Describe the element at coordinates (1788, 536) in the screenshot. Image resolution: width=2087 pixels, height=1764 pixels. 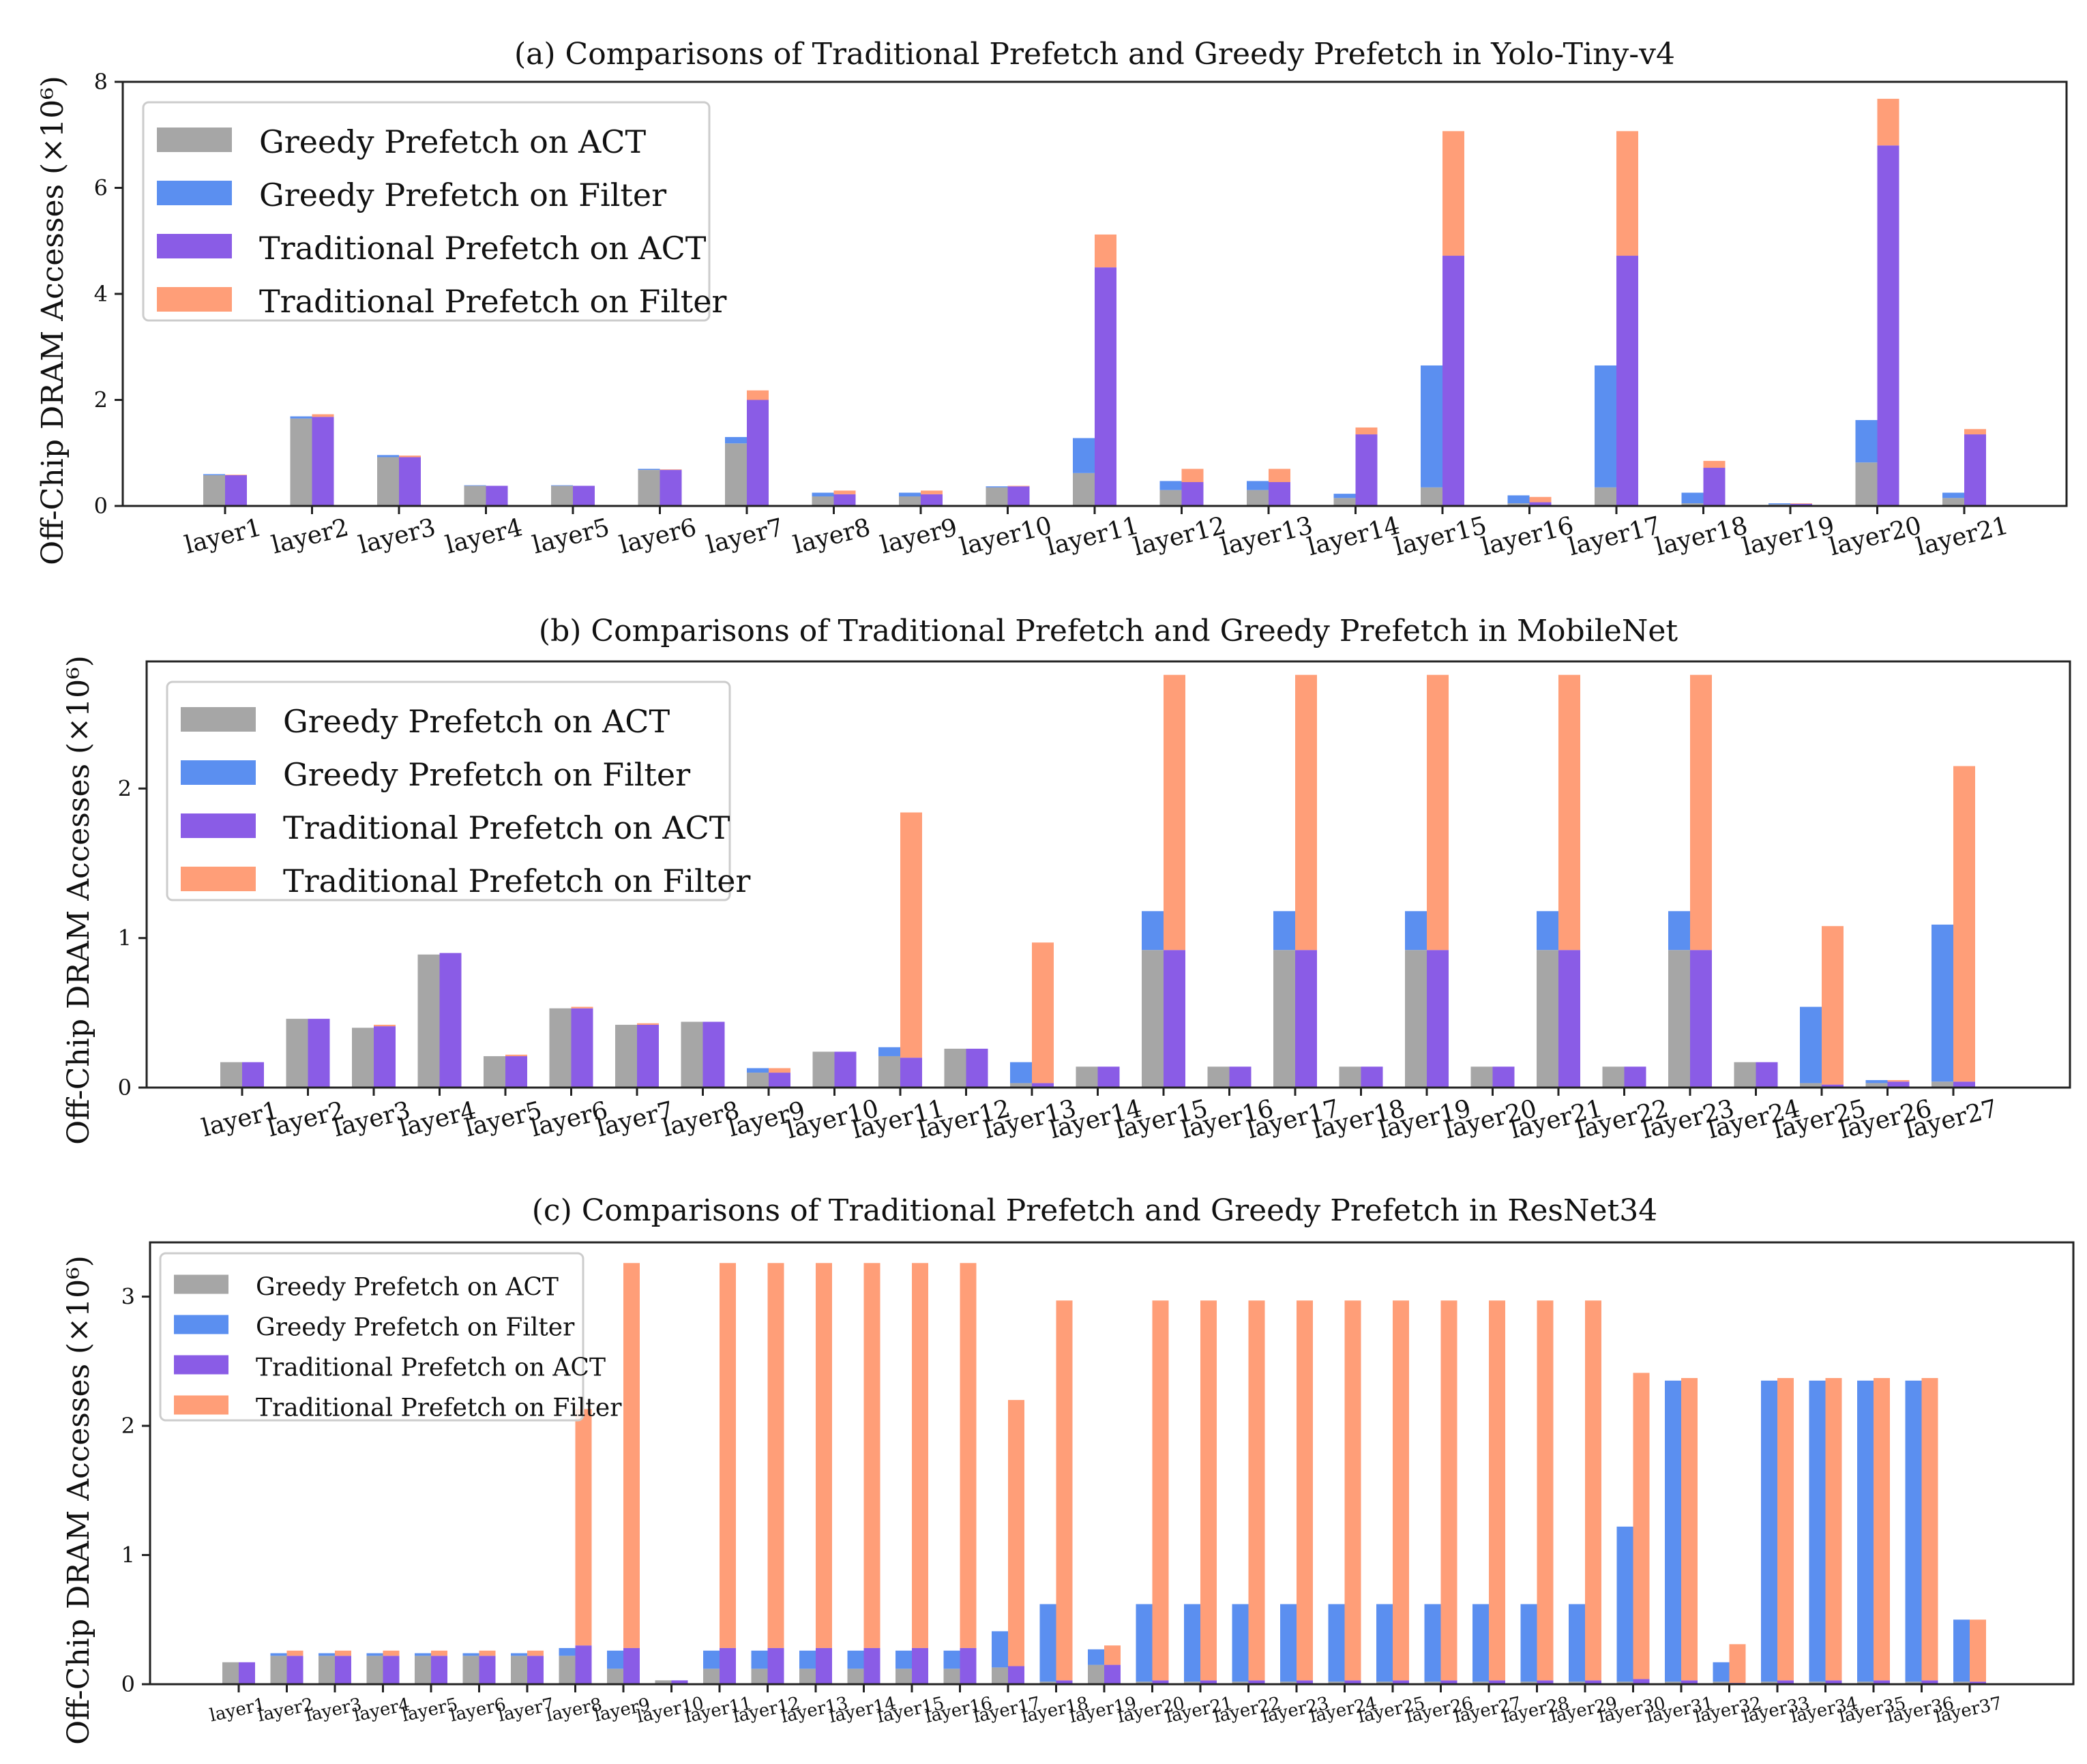
I see `x-tick-label-a-19: layer19` at that location.